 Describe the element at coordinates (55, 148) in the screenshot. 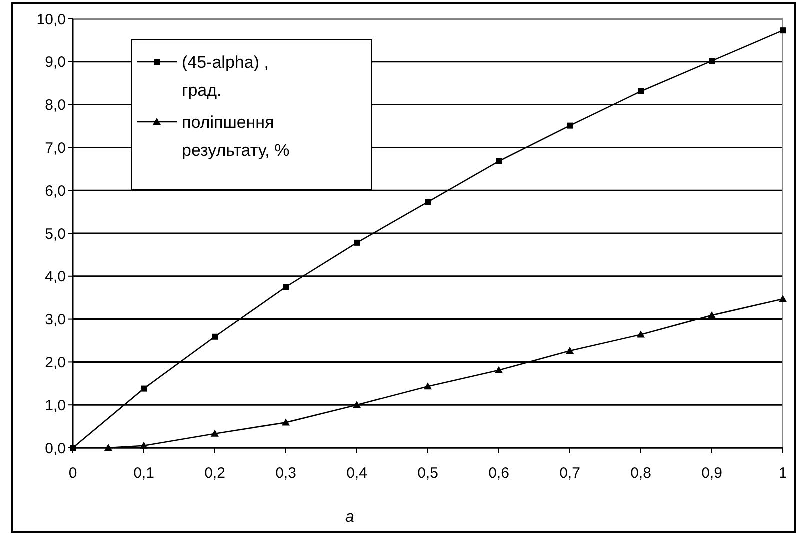

I see `y-tick-label: 7,0` at that location.